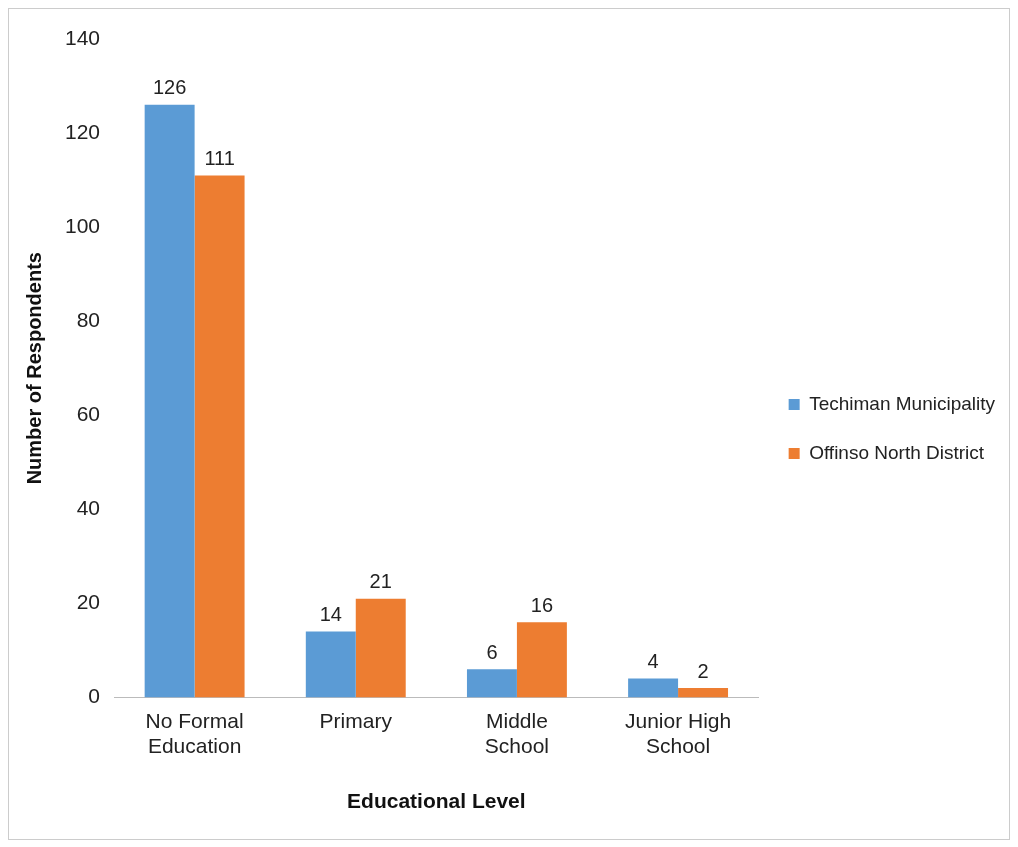 This screenshot has height=847, width=1018. Describe the element at coordinates (542, 604) in the screenshot. I see `data-label: 16` at that location.